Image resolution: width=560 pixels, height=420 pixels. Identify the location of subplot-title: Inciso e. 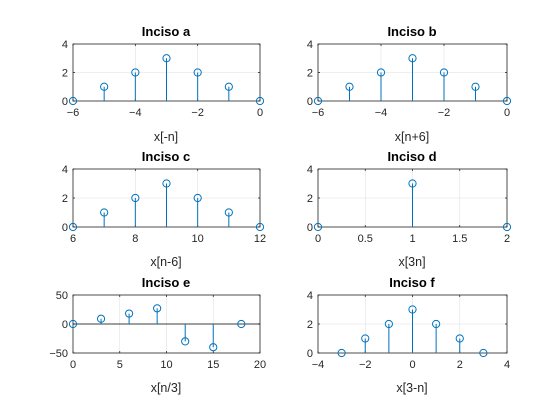
(166, 282).